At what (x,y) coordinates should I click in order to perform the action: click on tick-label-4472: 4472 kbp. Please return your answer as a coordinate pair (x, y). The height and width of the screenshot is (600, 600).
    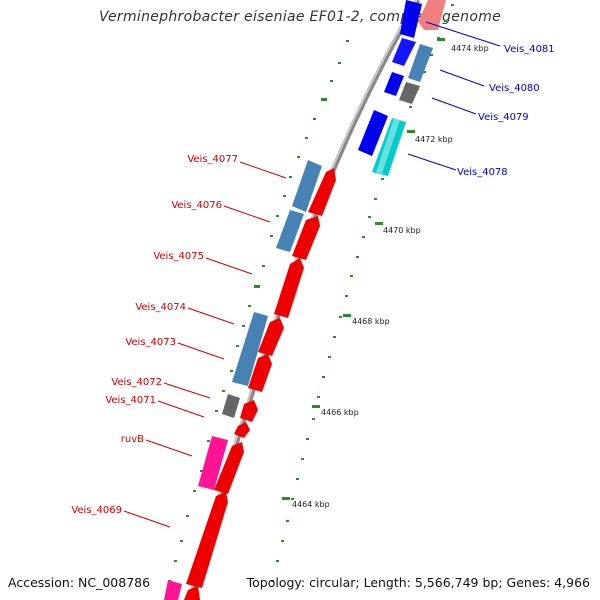
    Looking at the image, I should click on (434, 139).